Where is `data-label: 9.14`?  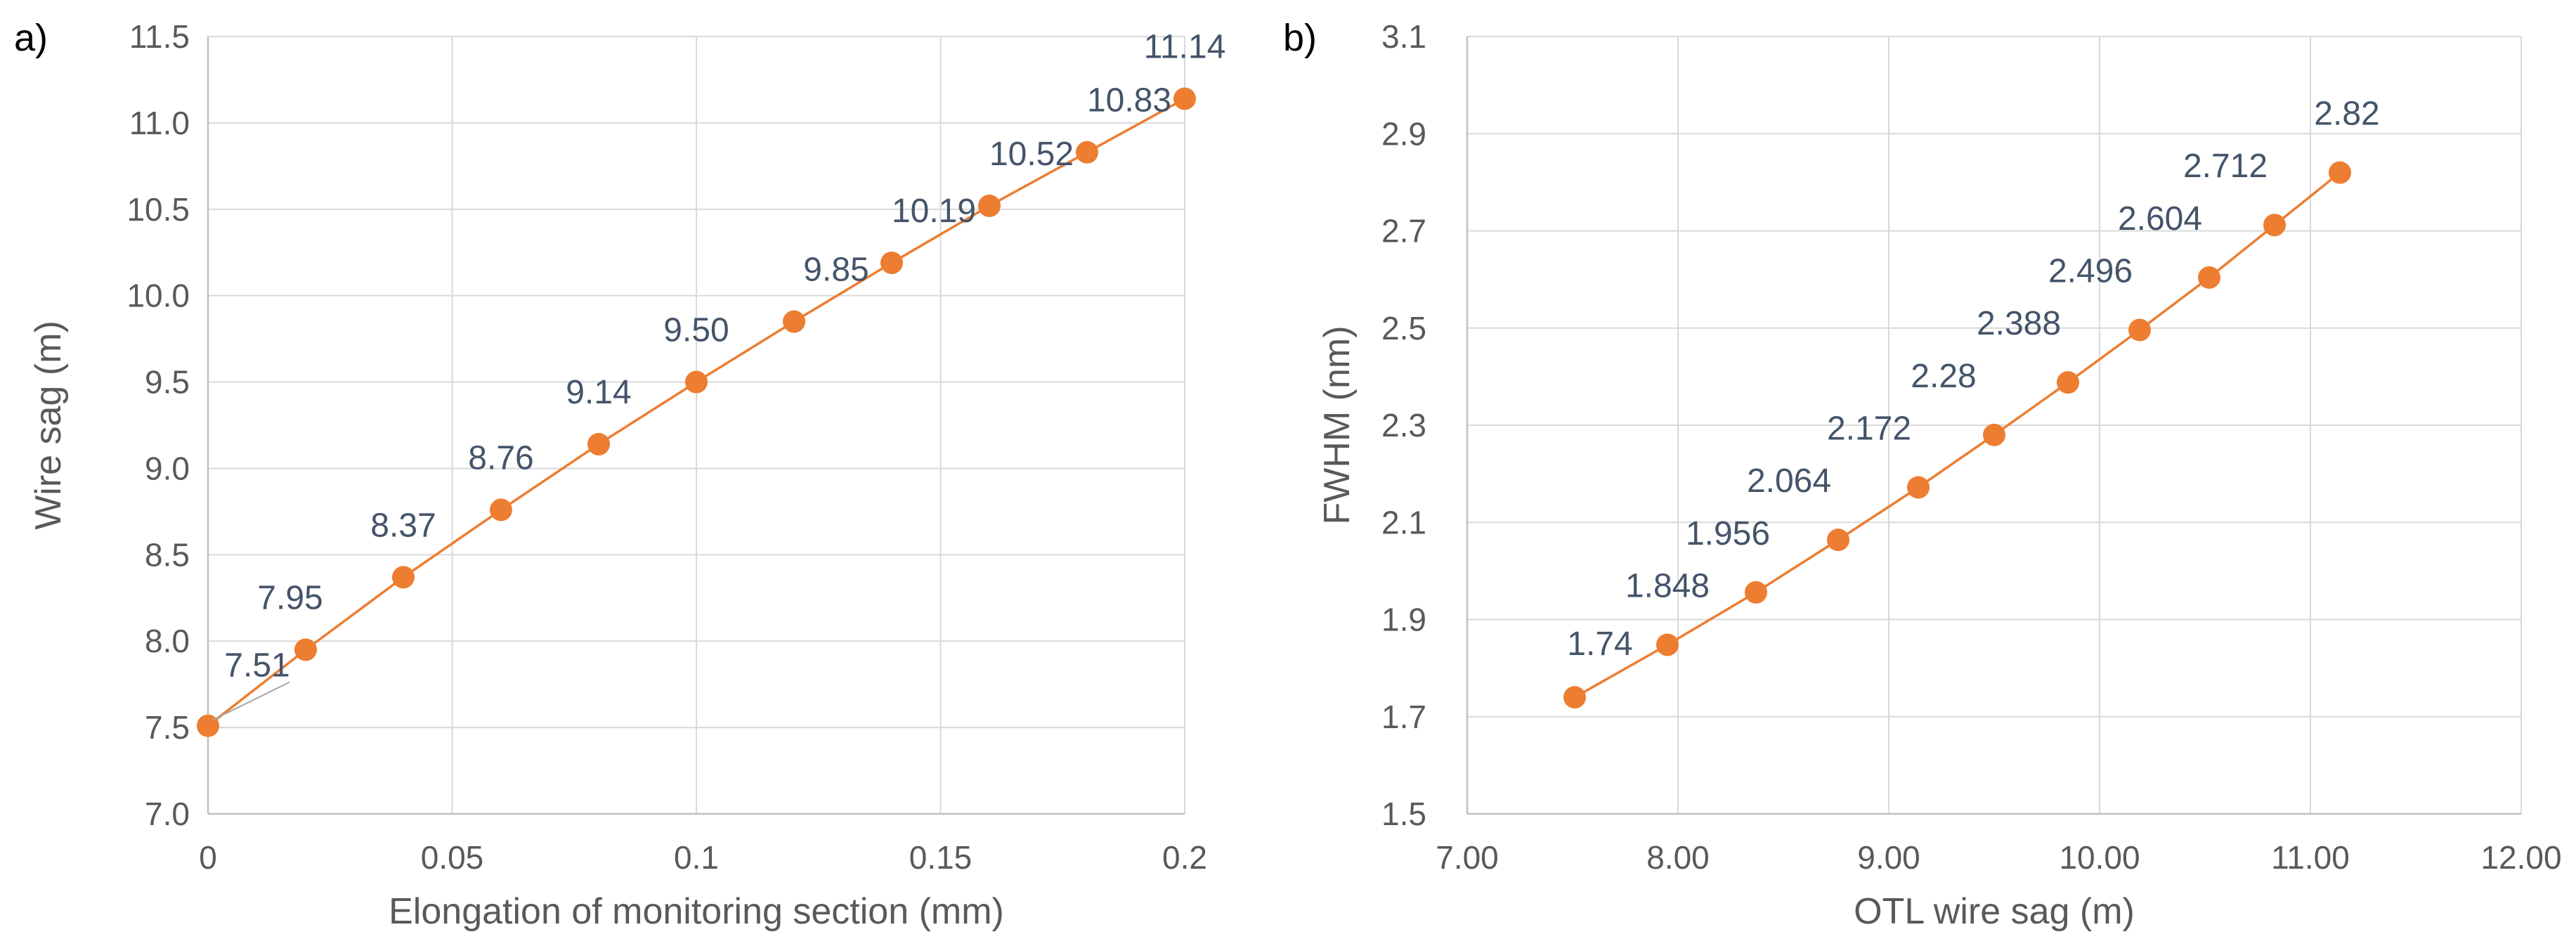 data-label: 9.14 is located at coordinates (598, 392).